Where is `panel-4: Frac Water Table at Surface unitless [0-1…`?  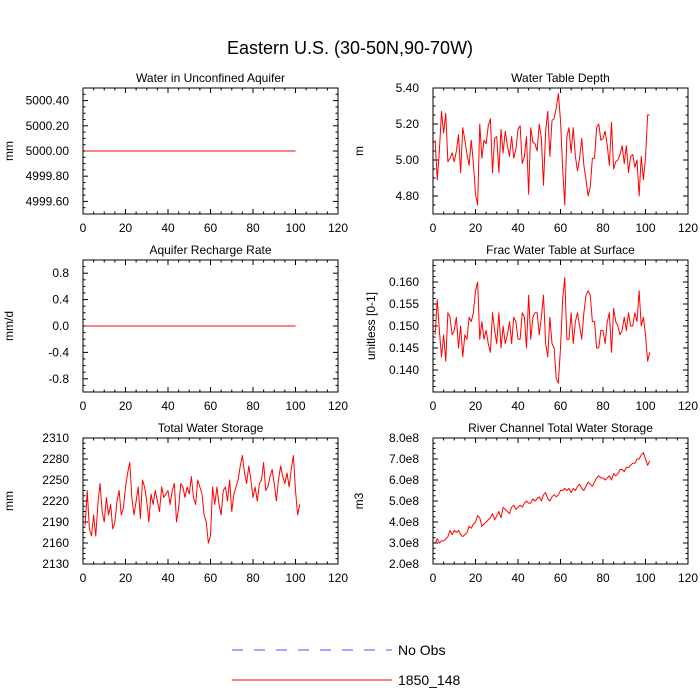 panel-4: Frac Water Table at Surface unitless [0-1… is located at coordinates (531, 328).